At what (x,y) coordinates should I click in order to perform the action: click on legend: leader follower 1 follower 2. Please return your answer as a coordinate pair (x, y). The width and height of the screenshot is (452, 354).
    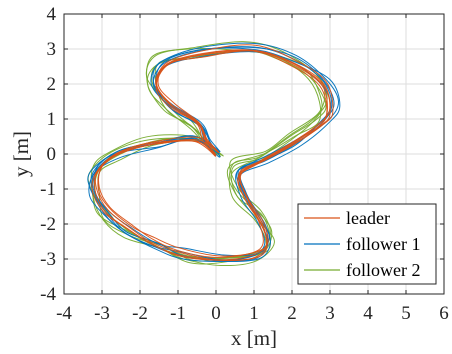
    Looking at the image, I should click on (367, 244).